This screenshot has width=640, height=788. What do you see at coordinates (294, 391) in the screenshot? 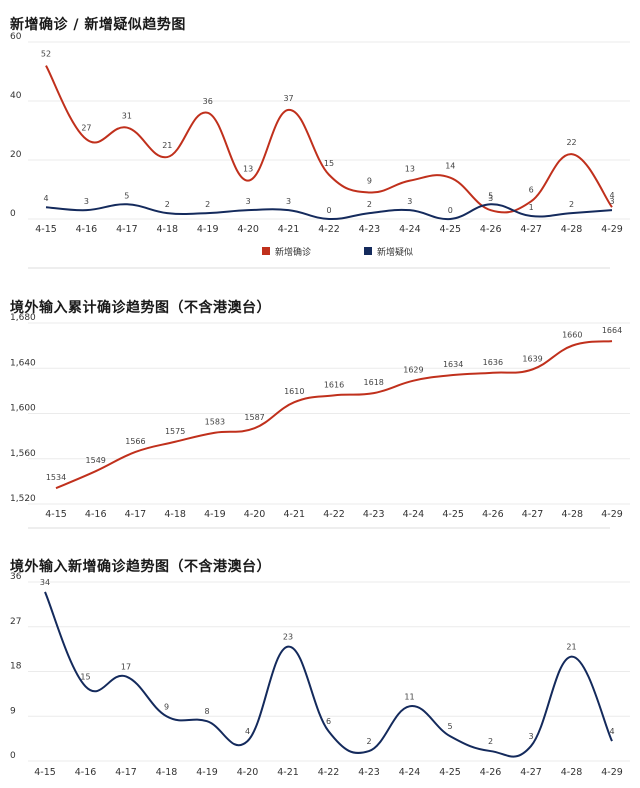
I see `data-label: 1610` at bounding box center [294, 391].